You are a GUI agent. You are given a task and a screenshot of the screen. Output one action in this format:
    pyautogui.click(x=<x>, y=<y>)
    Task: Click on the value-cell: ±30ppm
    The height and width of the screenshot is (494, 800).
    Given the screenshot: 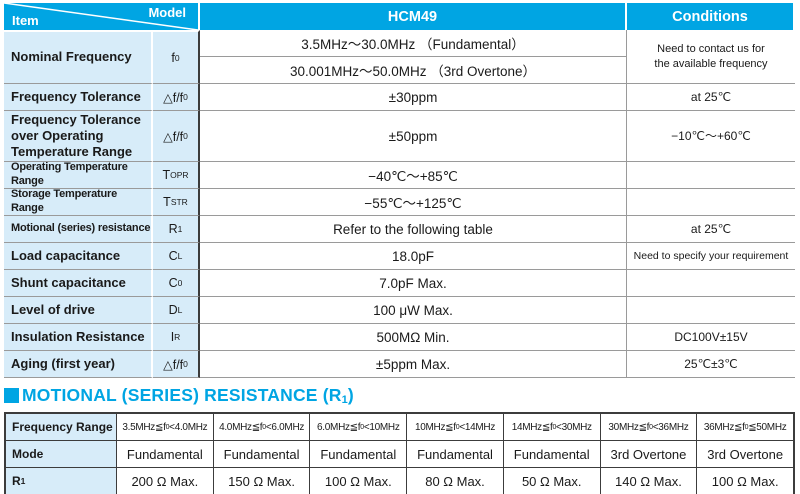 What is the action you would take?
    pyautogui.click(x=413, y=97)
    